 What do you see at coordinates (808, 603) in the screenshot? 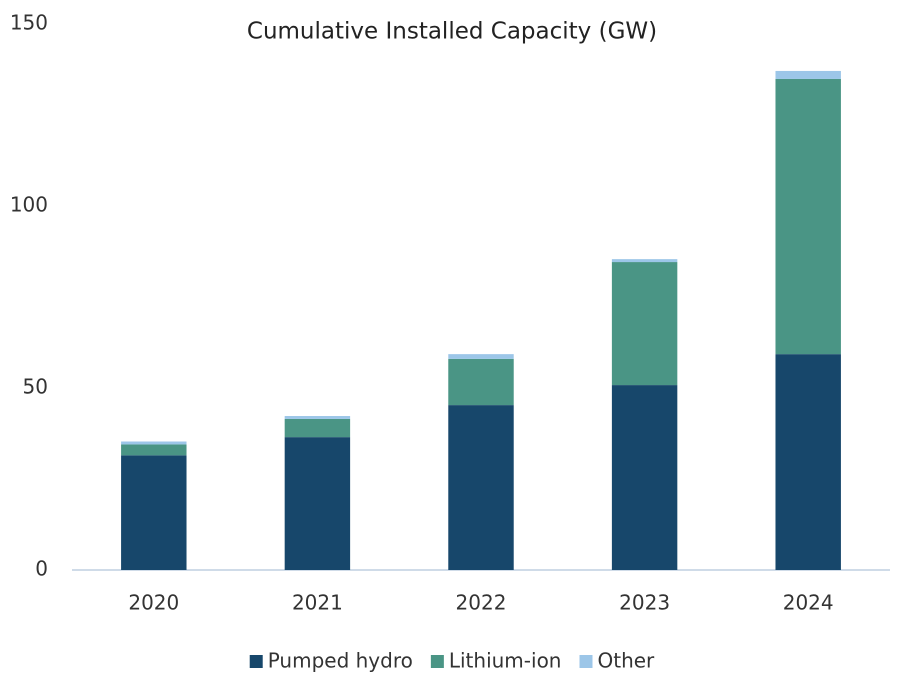
I see `x-tick-label: 2024` at bounding box center [808, 603].